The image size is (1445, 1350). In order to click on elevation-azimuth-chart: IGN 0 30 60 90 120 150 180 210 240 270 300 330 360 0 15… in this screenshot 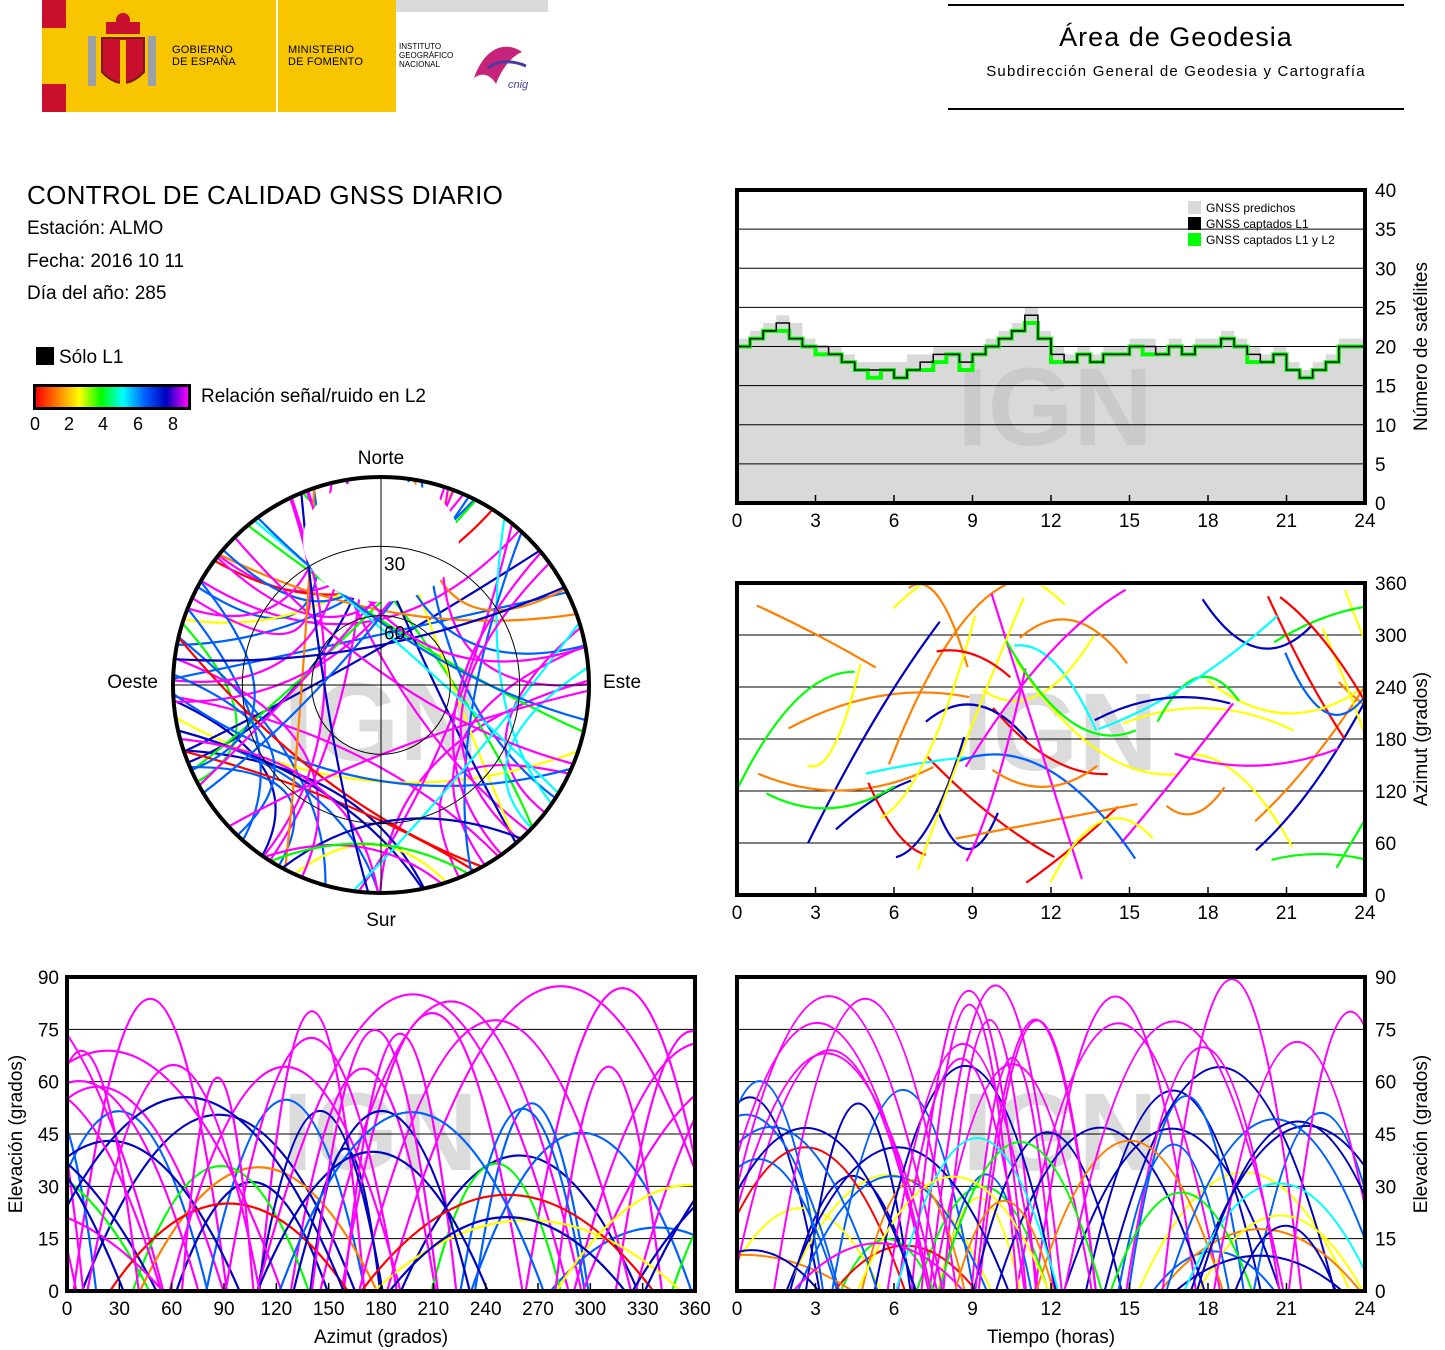, I will do `click(358, 1158)`.